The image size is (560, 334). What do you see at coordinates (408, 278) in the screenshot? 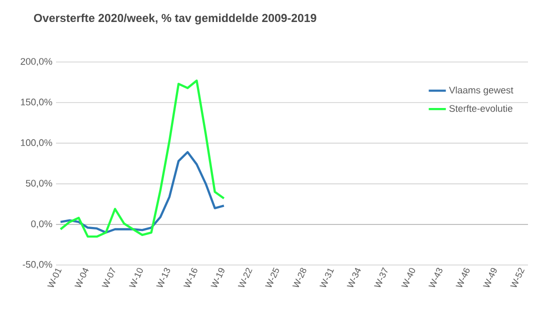
I see `x-tick-label: W-40` at bounding box center [408, 278].